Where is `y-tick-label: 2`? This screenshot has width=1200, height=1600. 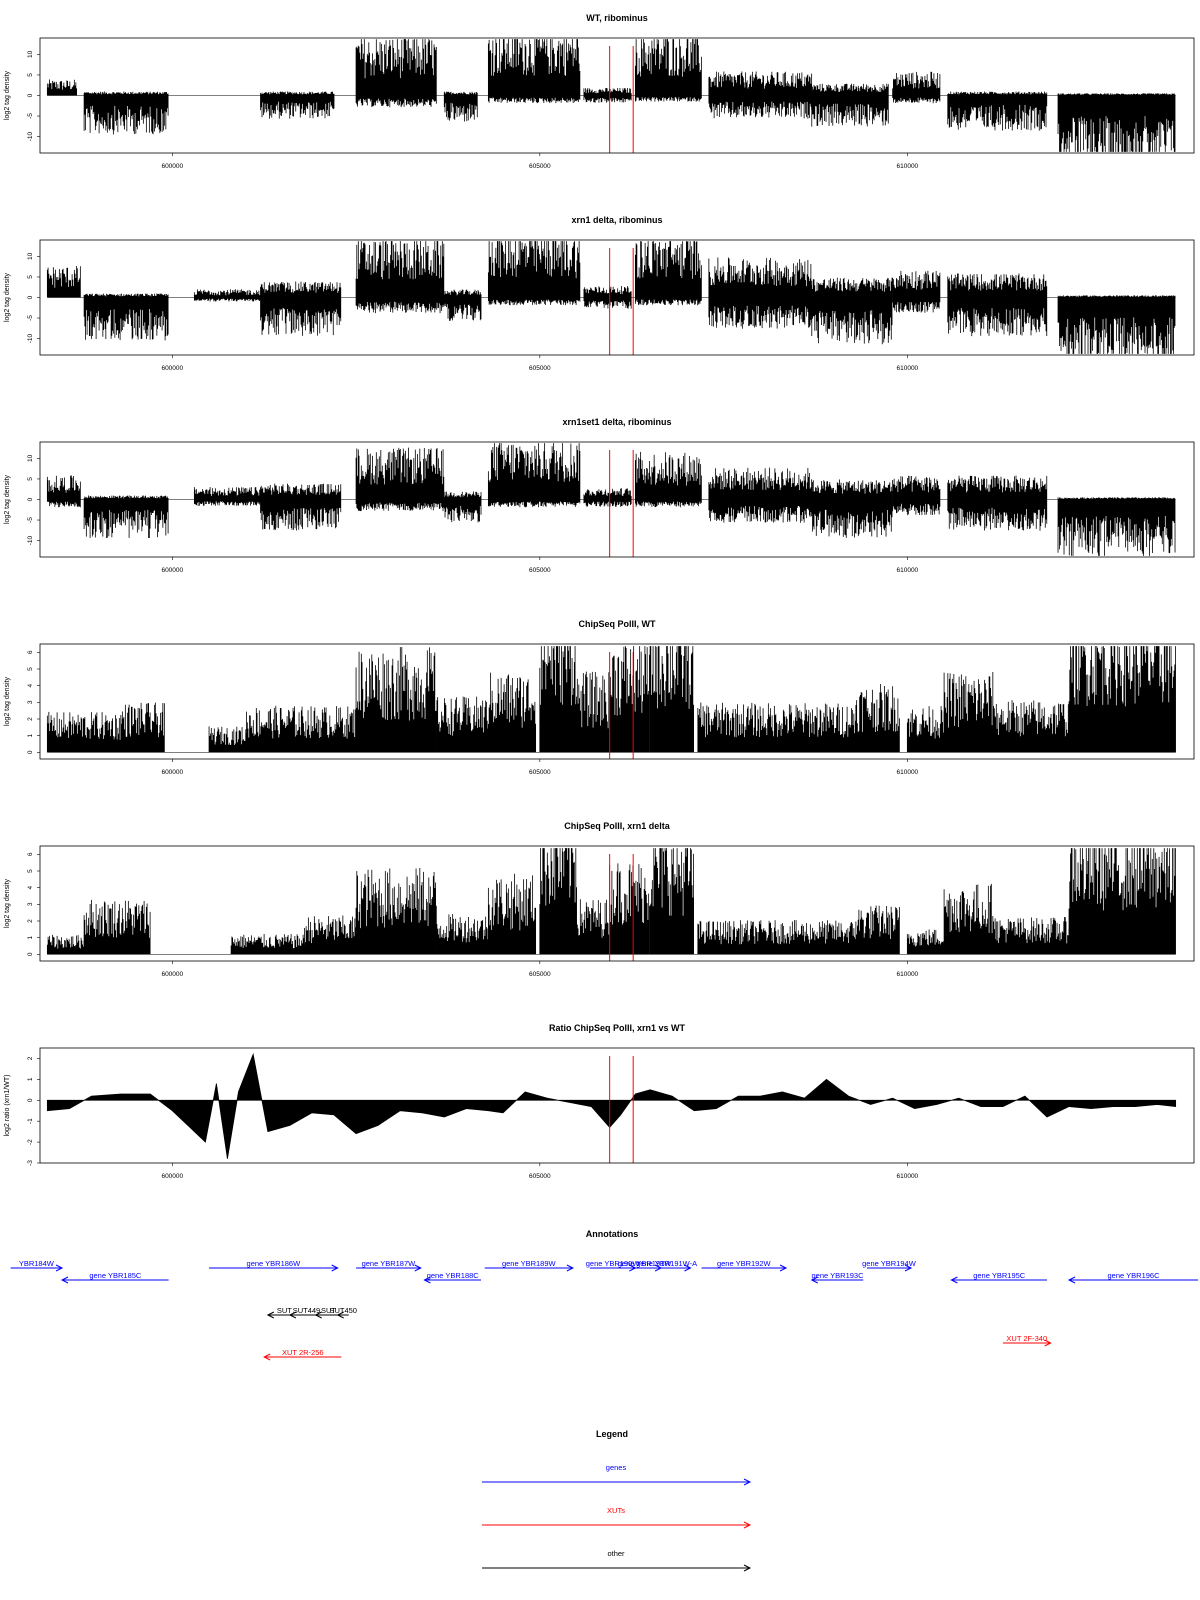 y-tick-label: 2 is located at coordinates (30, 719).